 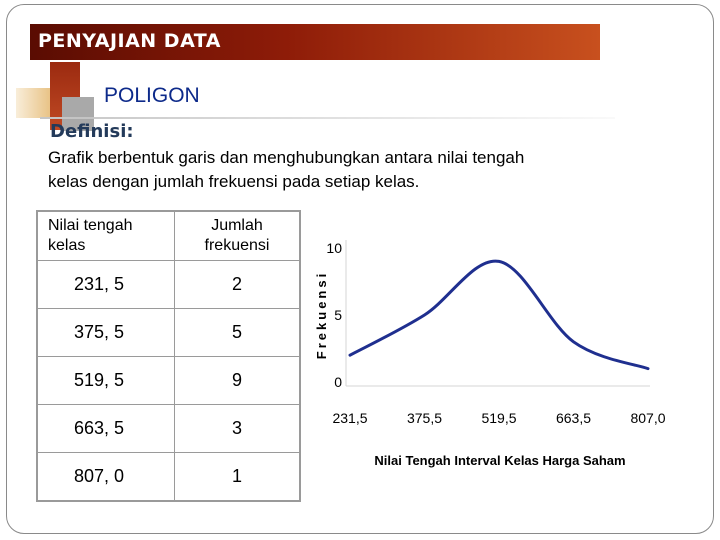 What do you see at coordinates (321, 315) in the screenshot?
I see `y-axis-title: Frekuensi` at bounding box center [321, 315].